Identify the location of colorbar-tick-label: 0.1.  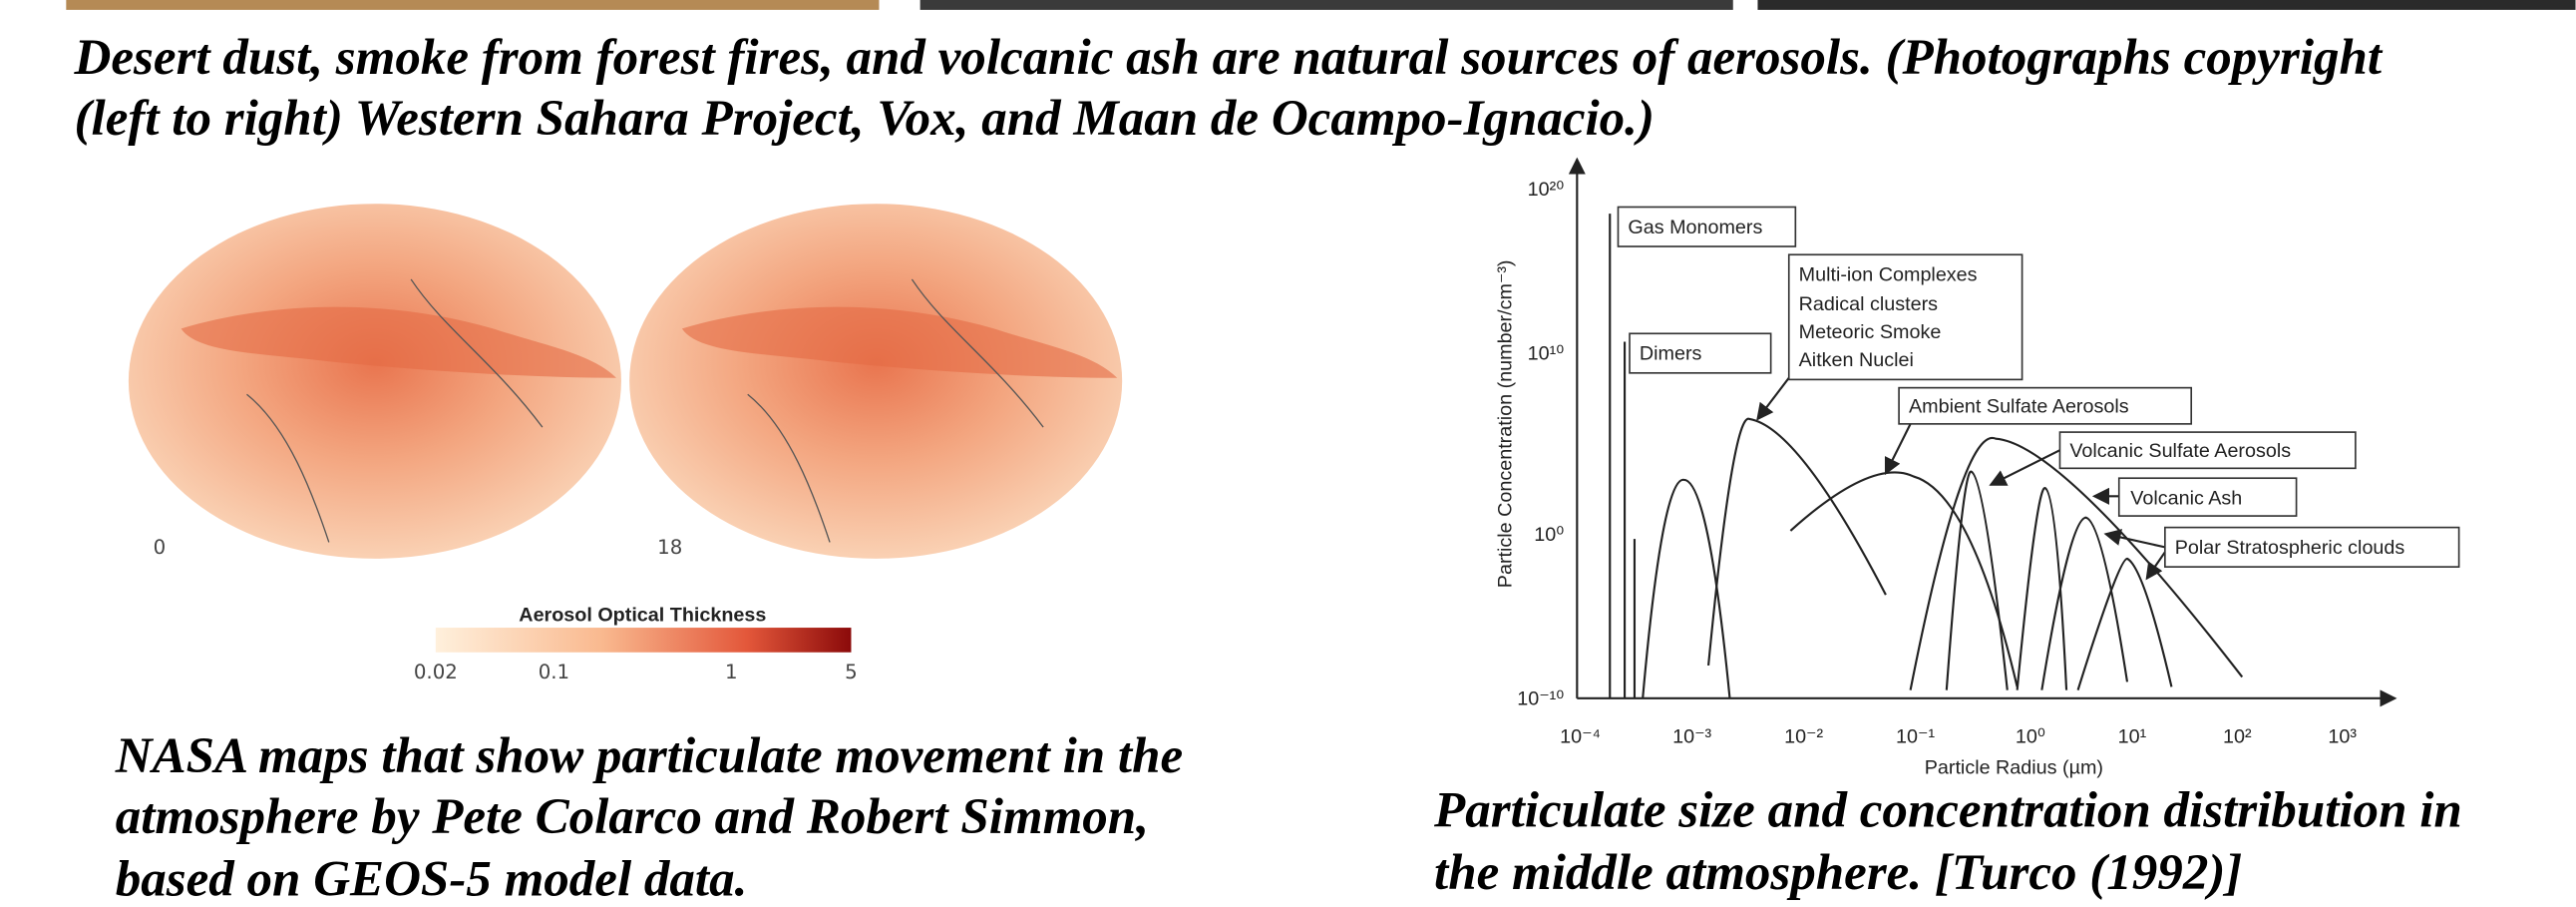
(554, 672).